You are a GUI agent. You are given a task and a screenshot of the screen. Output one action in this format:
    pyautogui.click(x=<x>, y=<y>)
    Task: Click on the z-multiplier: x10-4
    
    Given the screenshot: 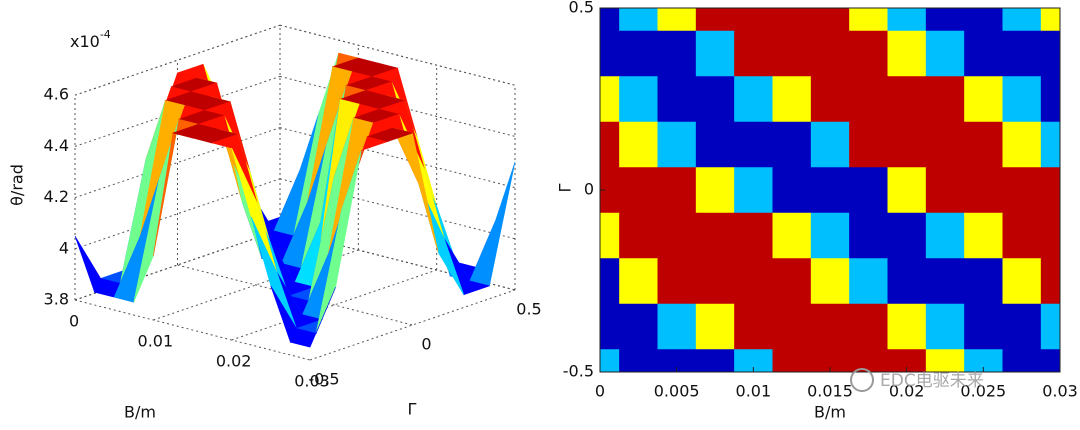 What is the action you would take?
    pyautogui.click(x=90, y=39)
    